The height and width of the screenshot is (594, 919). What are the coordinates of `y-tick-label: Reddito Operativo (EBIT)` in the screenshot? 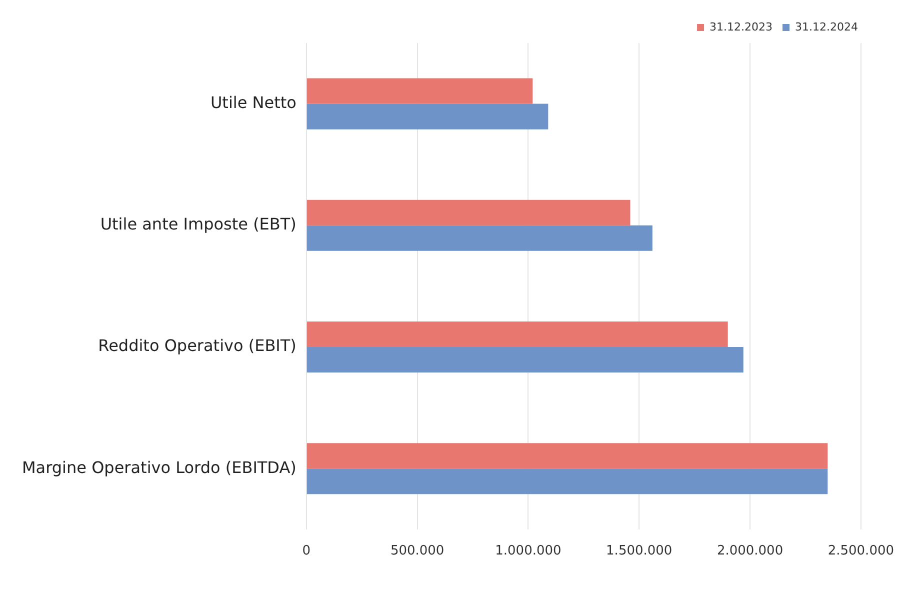 It's located at (197, 346).